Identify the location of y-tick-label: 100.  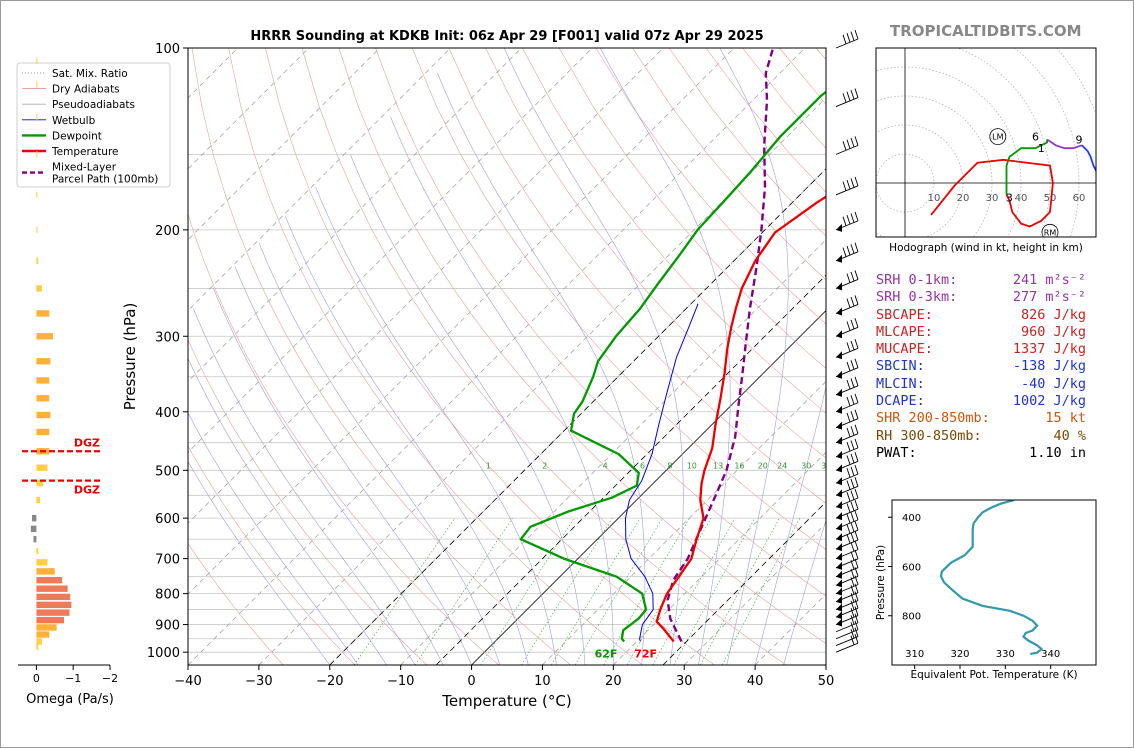
(167, 49).